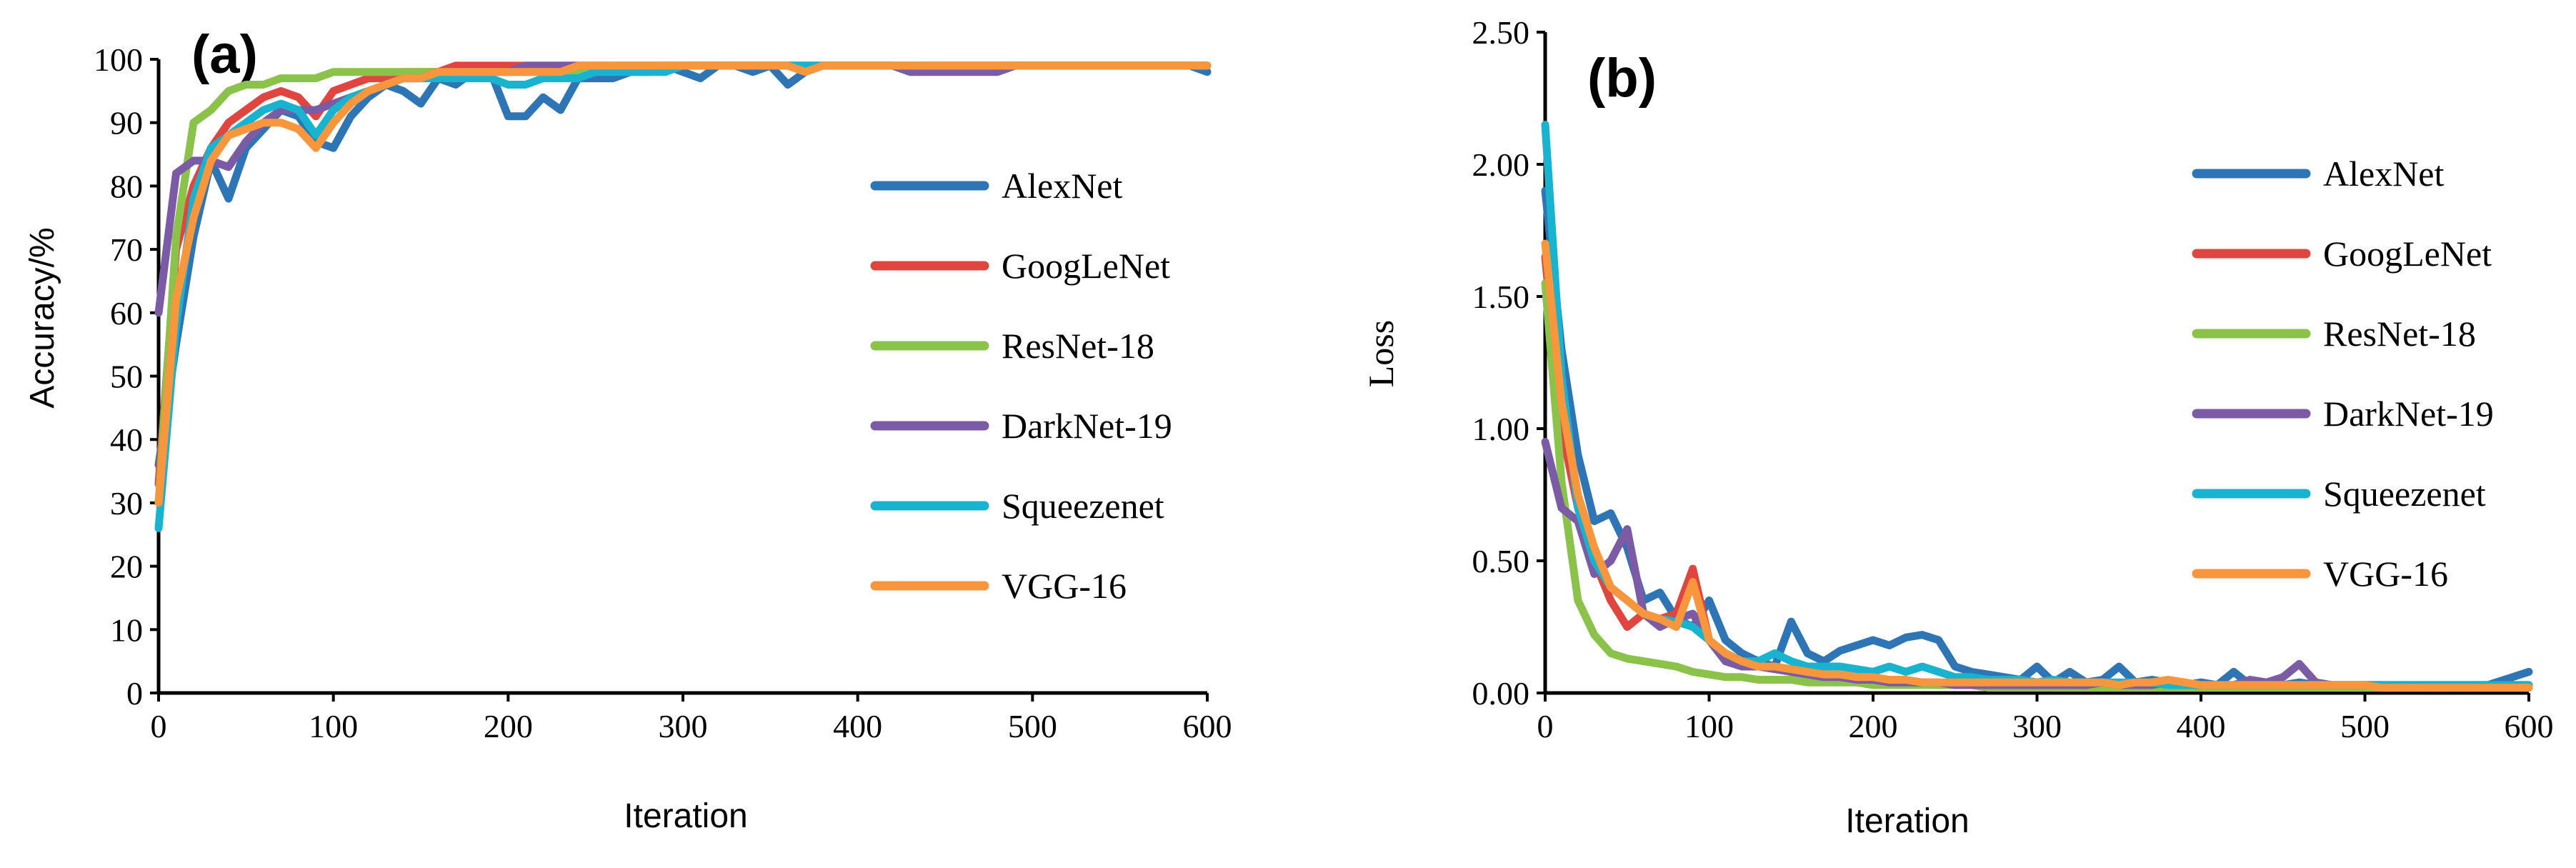  I want to click on panel-b-legend-label-darknet-19: DarkNet-19, so click(2408, 414).